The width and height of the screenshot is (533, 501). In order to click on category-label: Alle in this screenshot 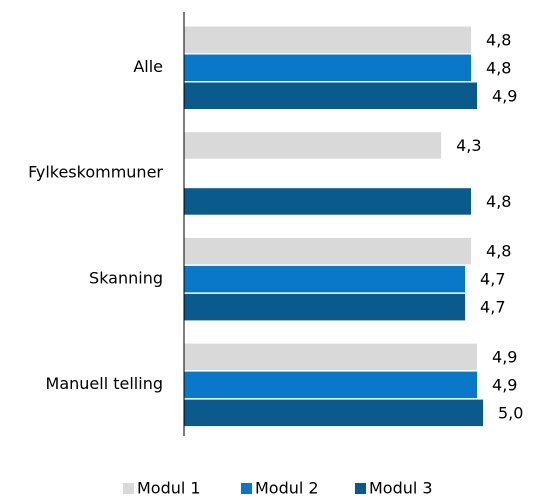, I will do `click(148, 66)`.